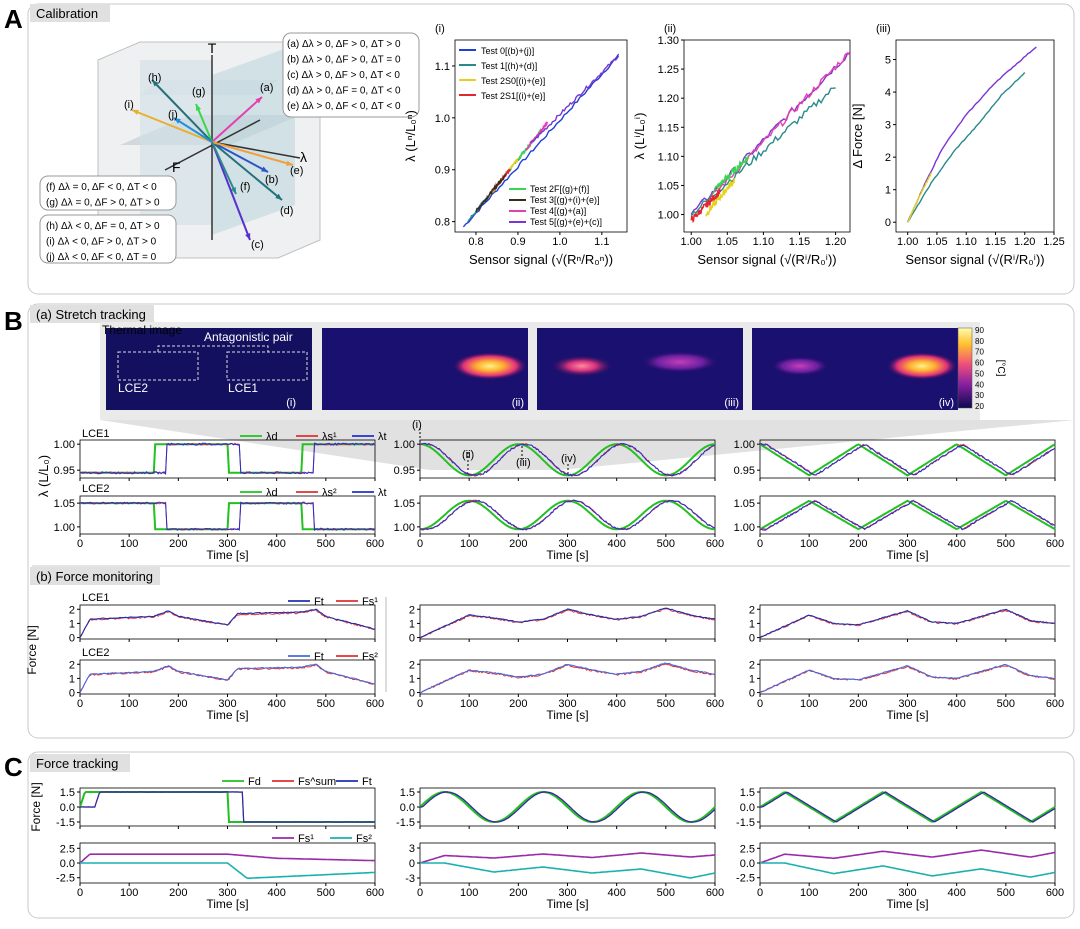 This screenshot has height=929, width=1080. Describe the element at coordinates (193, 130) in the screenshot. I see `vector-arrow` at that location.